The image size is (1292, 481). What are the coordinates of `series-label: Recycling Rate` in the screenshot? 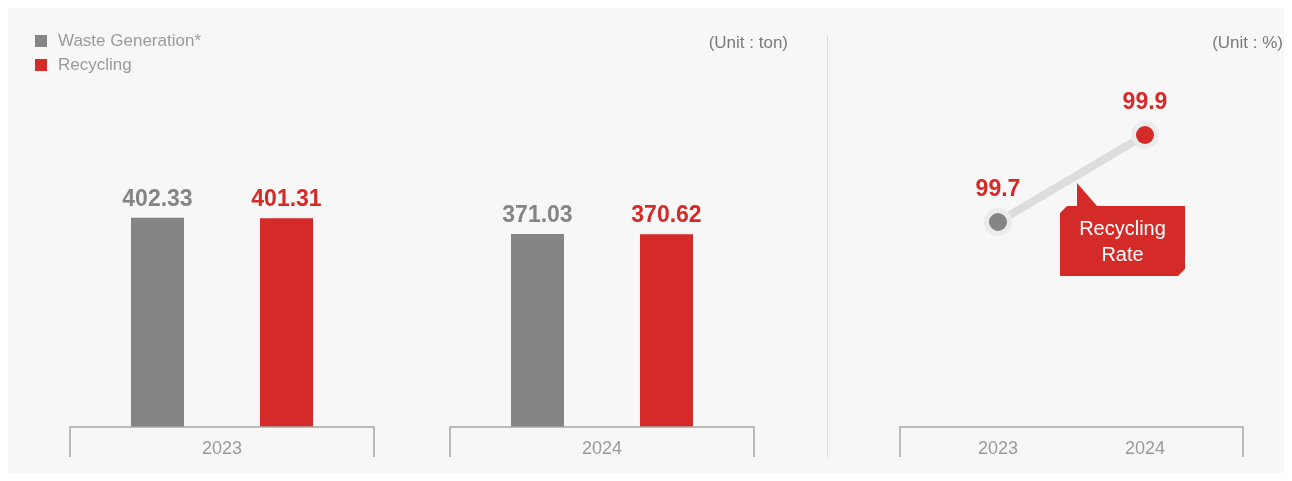 It's located at (1122, 241).